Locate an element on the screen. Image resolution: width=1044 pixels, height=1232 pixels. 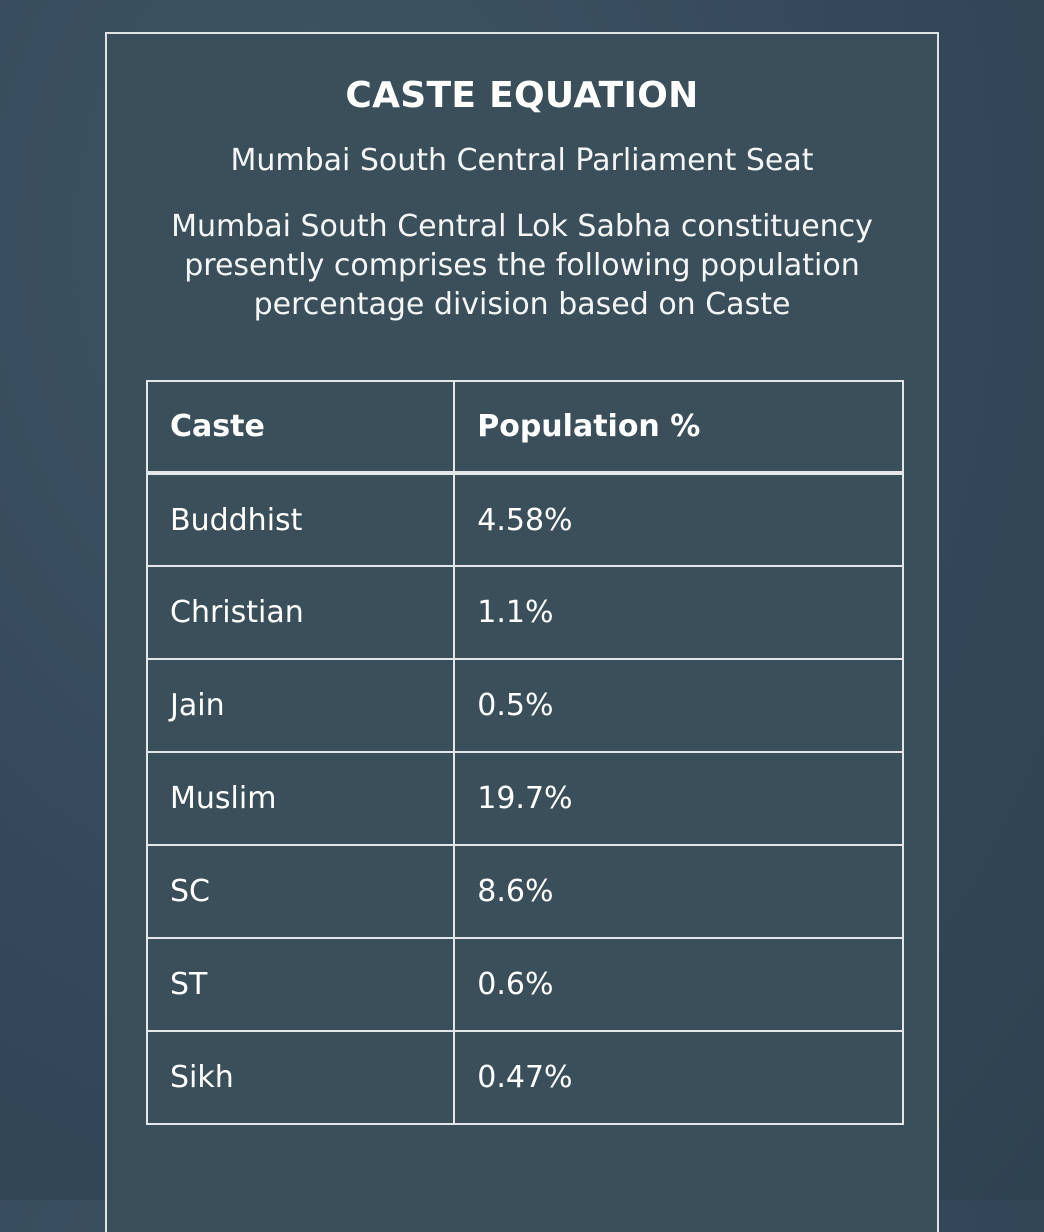
panel-heading: CASTE EQUATION is located at coordinates (522, 95).